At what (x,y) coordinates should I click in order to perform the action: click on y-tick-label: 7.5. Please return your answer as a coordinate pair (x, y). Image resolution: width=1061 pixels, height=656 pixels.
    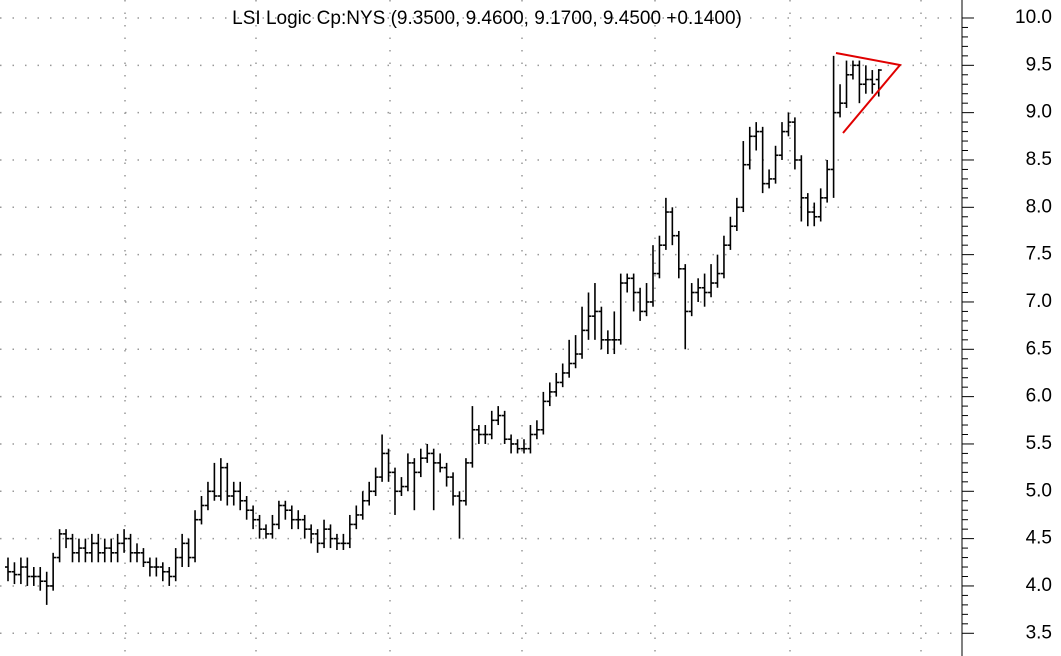
    Looking at the image, I should click on (1039, 254).